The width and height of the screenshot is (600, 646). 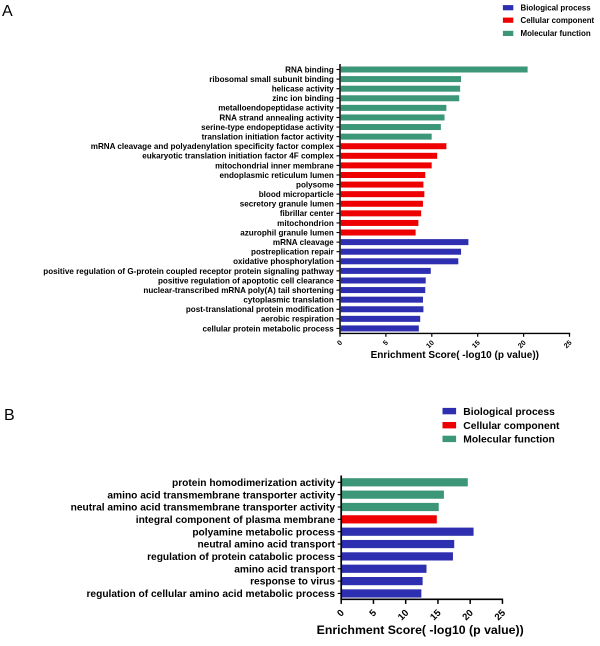 What do you see at coordinates (267, 127) in the screenshot?
I see `svg-text:serine-type endopeptidase acti: serine-type endopeptidase activity` at bounding box center [267, 127].